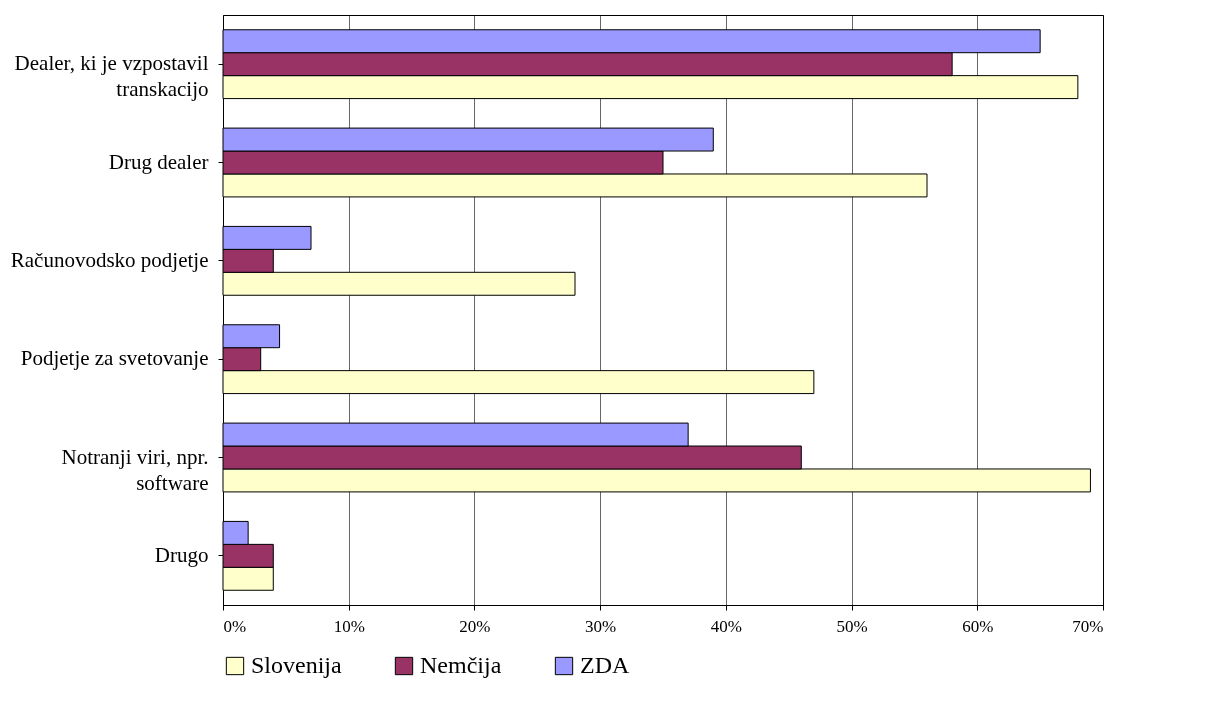 This screenshot has height=708, width=1224. Describe the element at coordinates (235, 626) in the screenshot. I see `x-tick-label: 0%` at that location.